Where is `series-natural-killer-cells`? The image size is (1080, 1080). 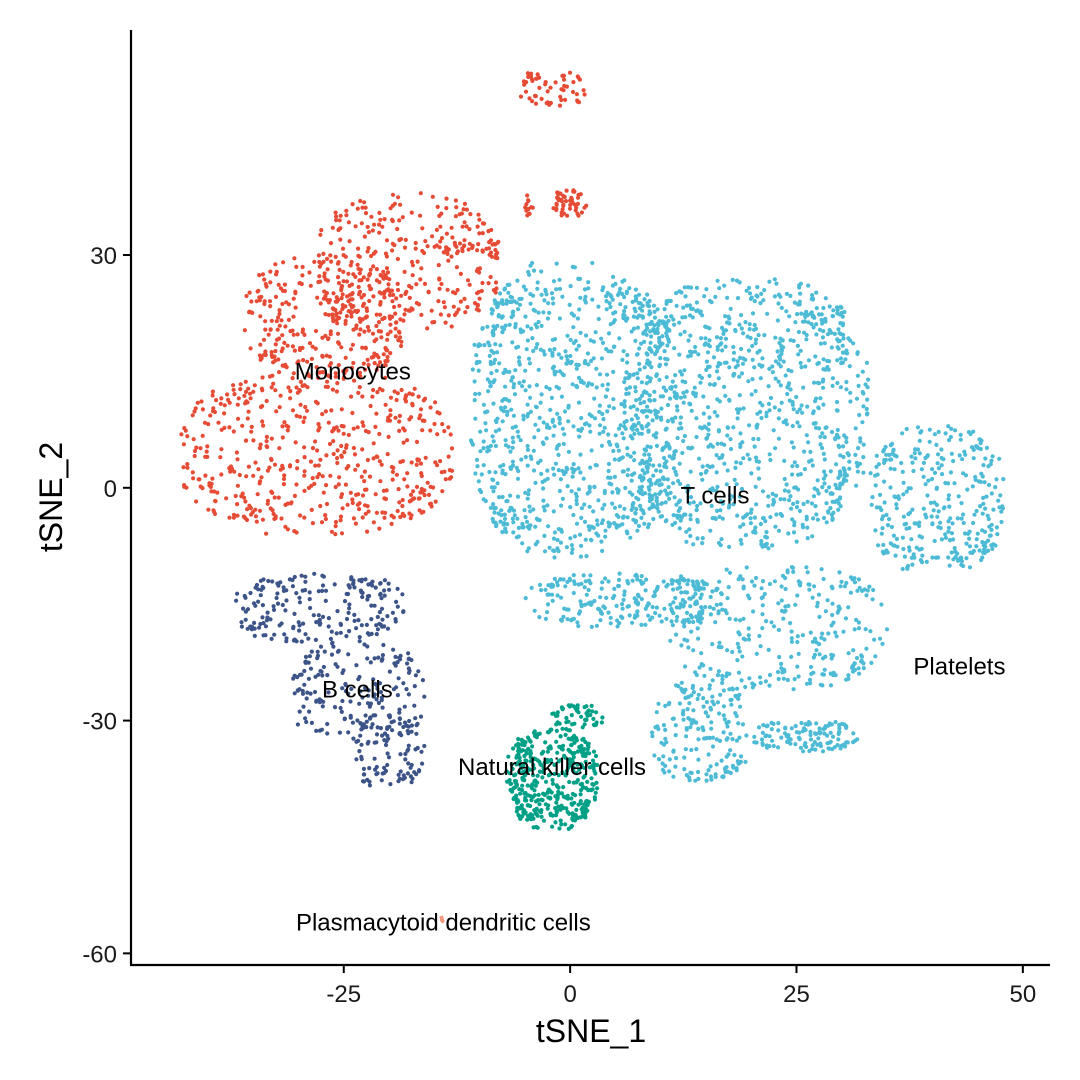 series-natural-killer-cells is located at coordinates (554, 767).